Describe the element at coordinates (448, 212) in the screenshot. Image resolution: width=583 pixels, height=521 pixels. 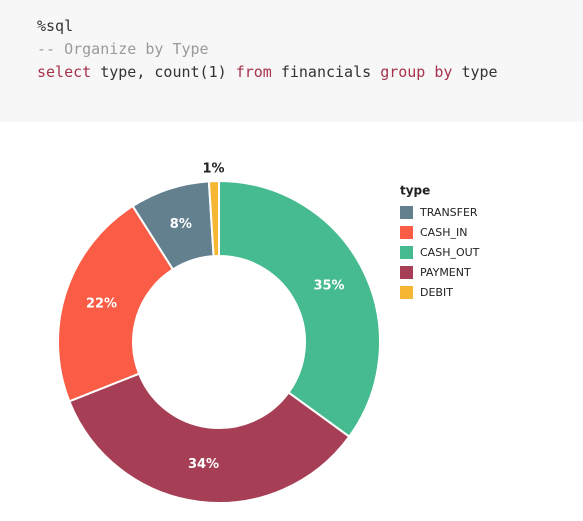
I see `legend-entry: TRANSFER` at that location.